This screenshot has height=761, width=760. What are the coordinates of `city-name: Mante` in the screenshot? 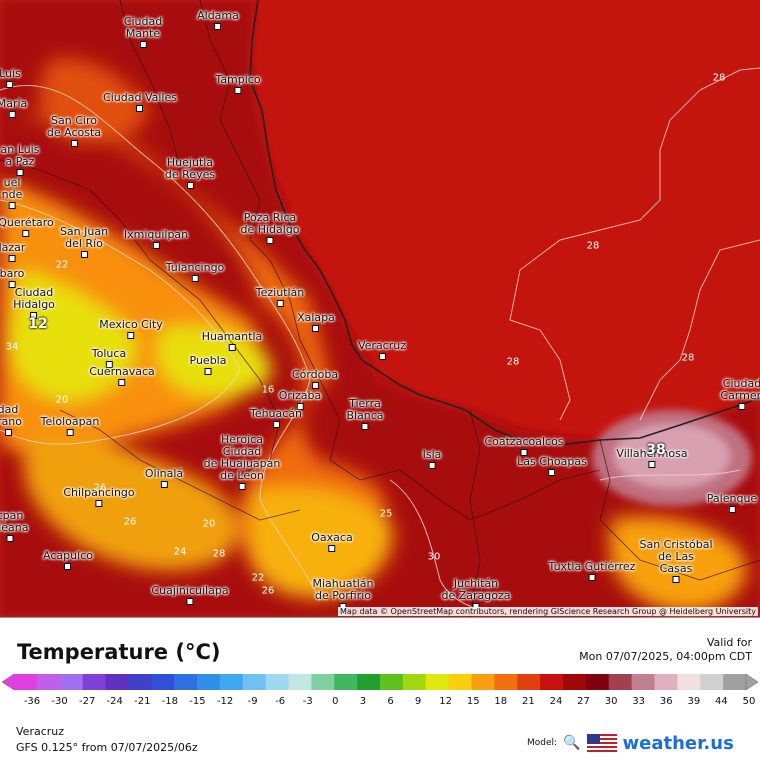 It's located at (143, 33).